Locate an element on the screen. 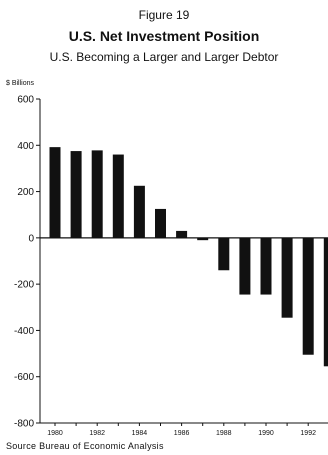 The image size is (328, 455). bar-1989 is located at coordinates (245, 266).